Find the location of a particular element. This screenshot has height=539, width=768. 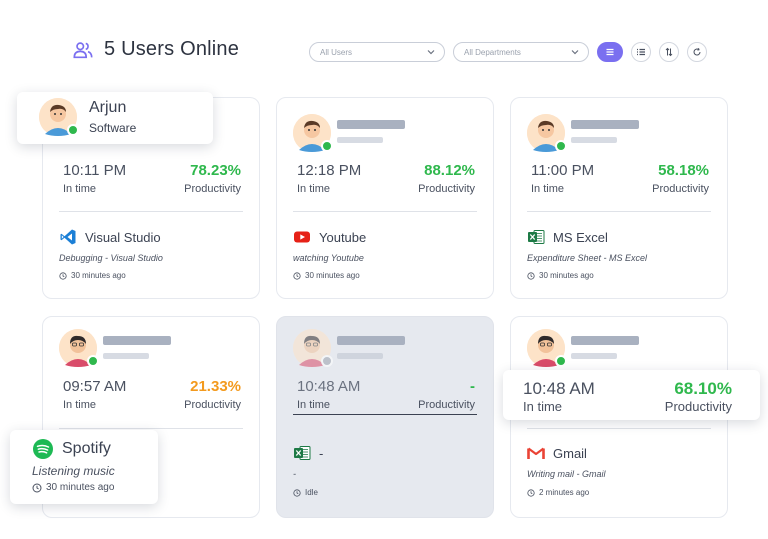

app-row: Youtube is located at coordinates (329, 237).